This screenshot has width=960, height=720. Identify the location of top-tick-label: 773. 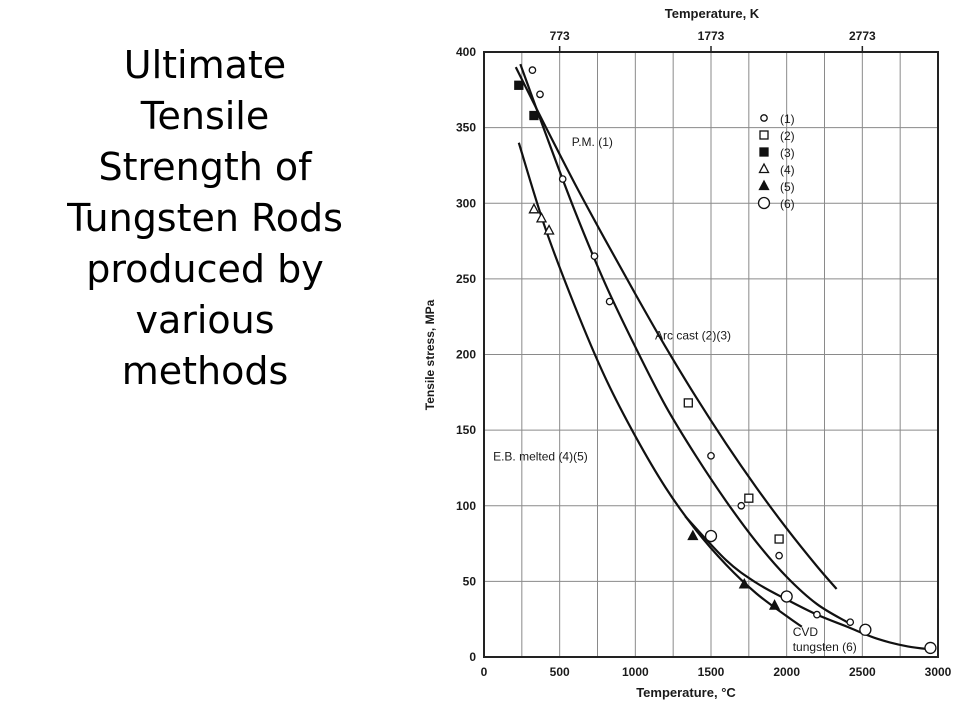
(560, 36).